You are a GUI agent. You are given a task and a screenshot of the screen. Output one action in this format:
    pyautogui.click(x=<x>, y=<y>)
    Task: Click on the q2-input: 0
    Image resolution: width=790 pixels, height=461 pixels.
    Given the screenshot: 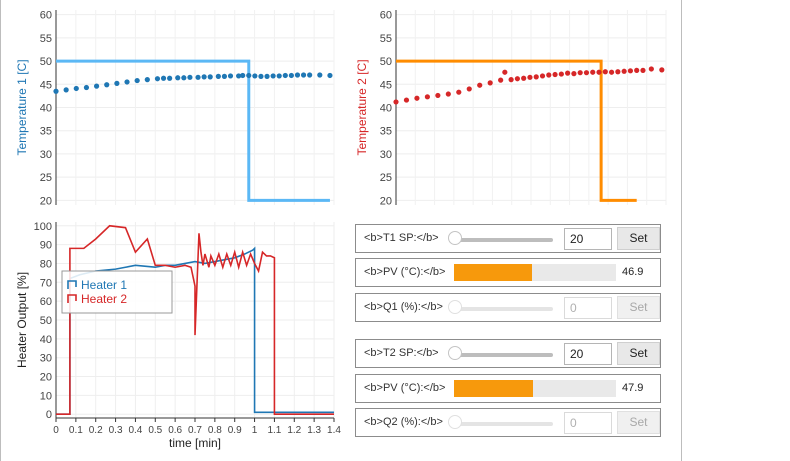 What is the action you would take?
    pyautogui.click(x=588, y=423)
    